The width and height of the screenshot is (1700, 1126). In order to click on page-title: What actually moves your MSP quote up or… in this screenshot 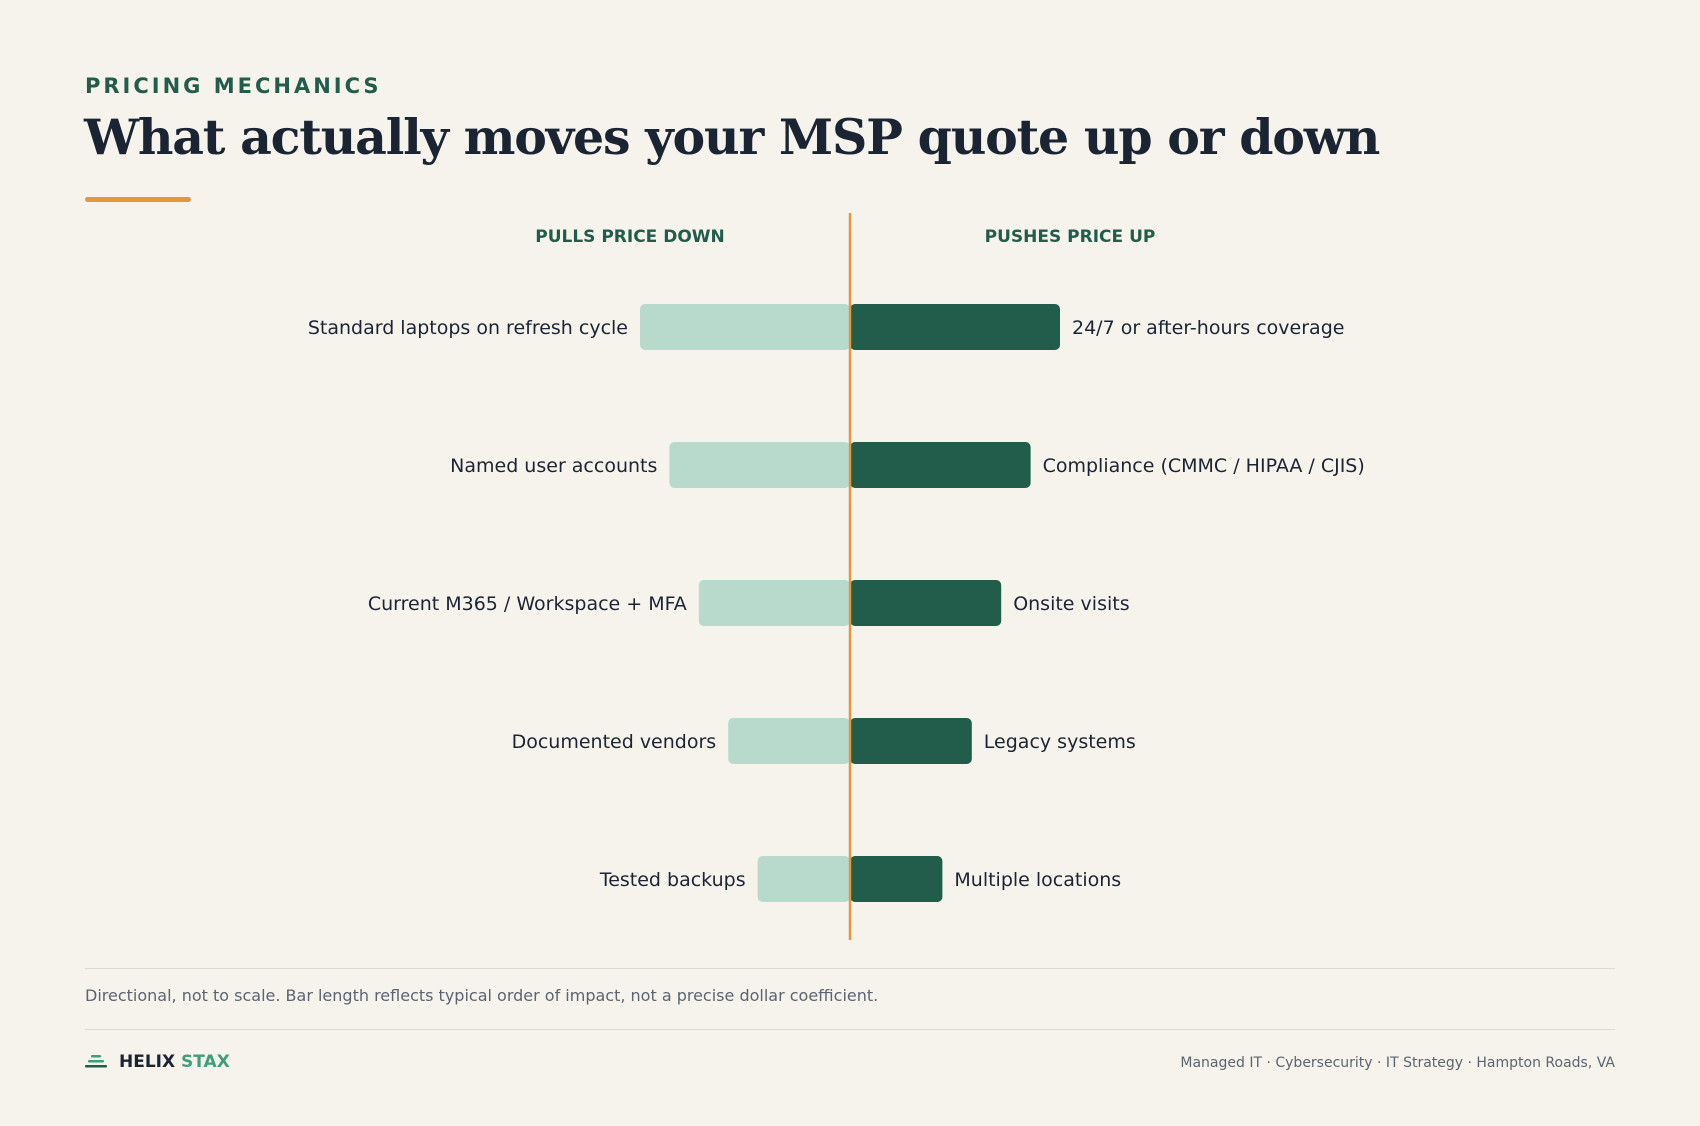, I will do `click(732, 137)`.